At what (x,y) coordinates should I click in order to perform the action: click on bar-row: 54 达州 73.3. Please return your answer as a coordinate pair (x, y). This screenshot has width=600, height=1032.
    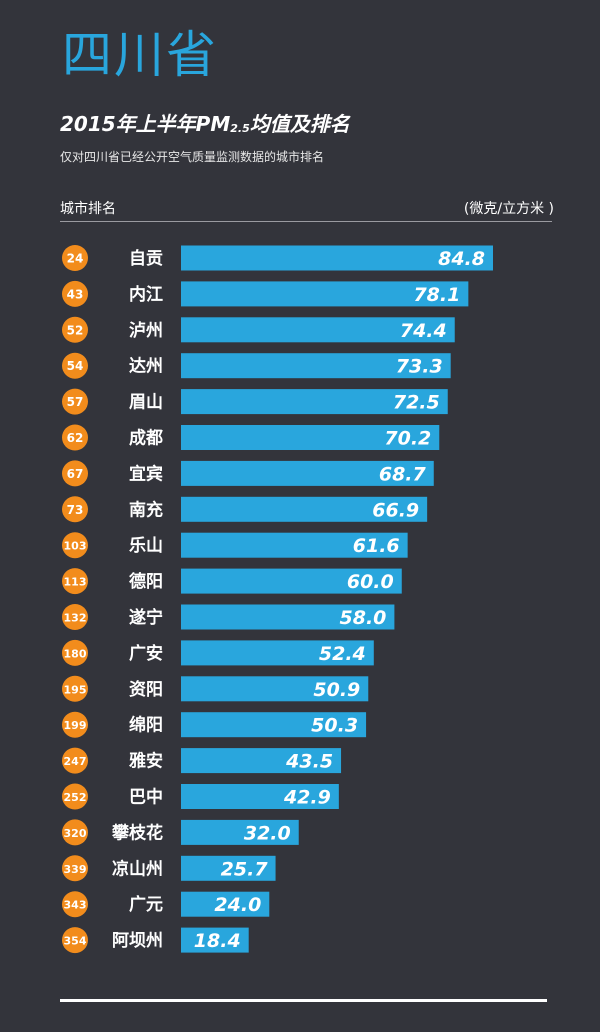
    Looking at the image, I should click on (256, 365).